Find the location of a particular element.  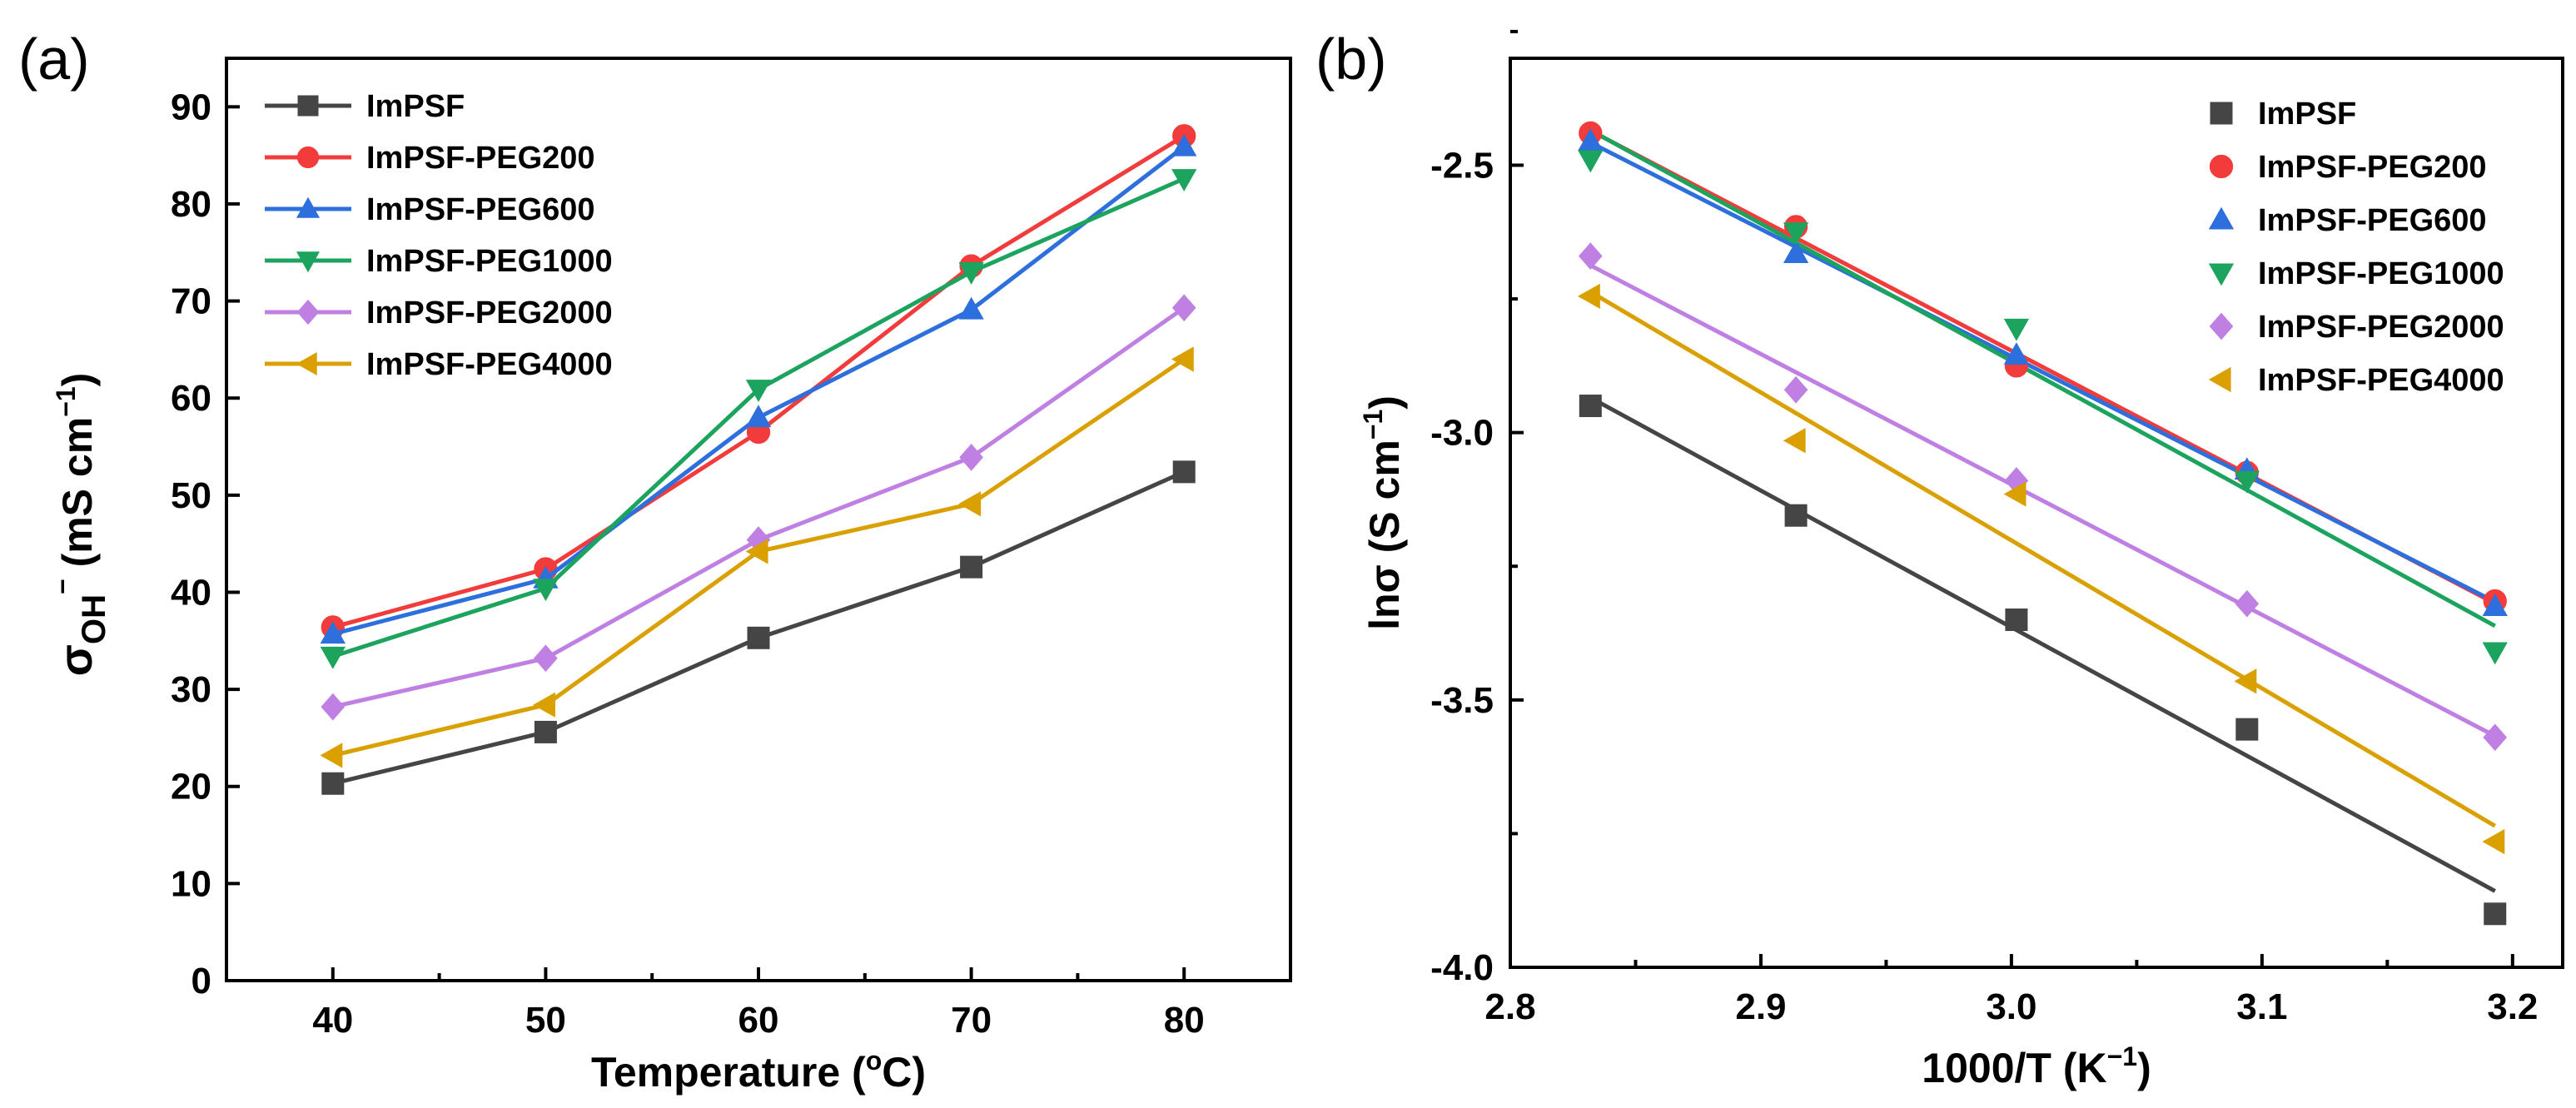

panel-a-y-tick-label: 70 is located at coordinates (191, 301).